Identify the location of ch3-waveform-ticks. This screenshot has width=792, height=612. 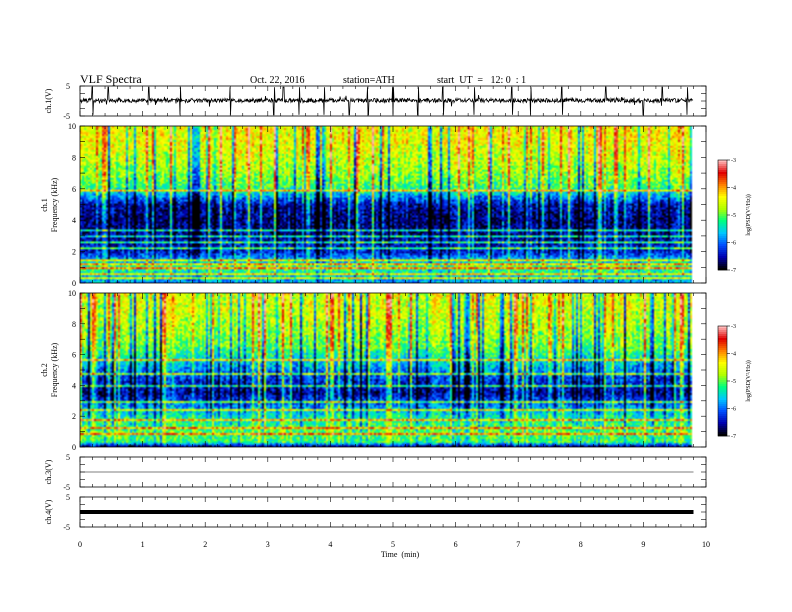
(393, 472).